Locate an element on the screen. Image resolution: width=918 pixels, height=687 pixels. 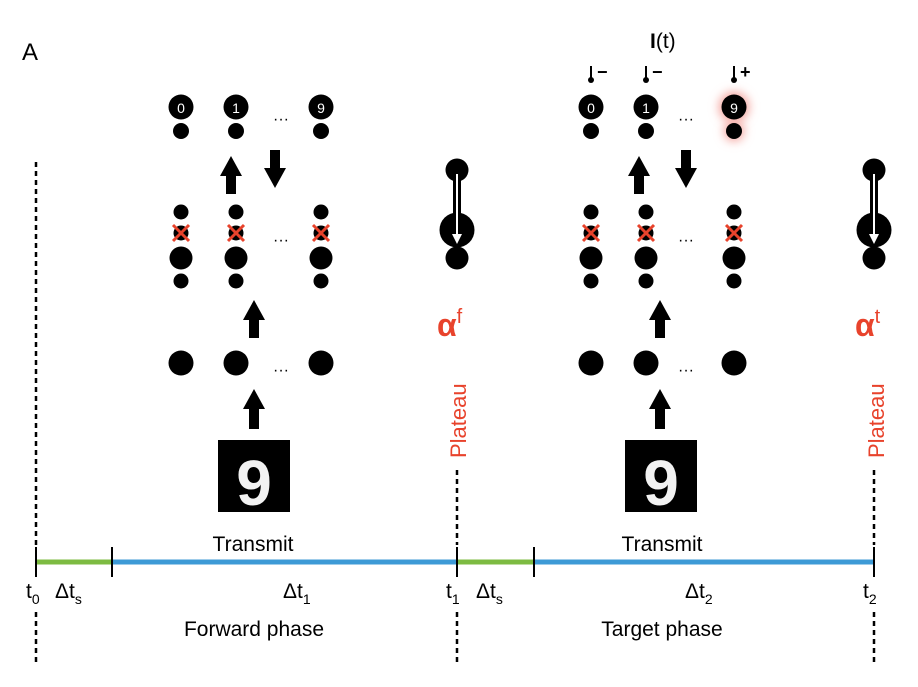
label-t2: t2 is located at coordinates (870, 593).